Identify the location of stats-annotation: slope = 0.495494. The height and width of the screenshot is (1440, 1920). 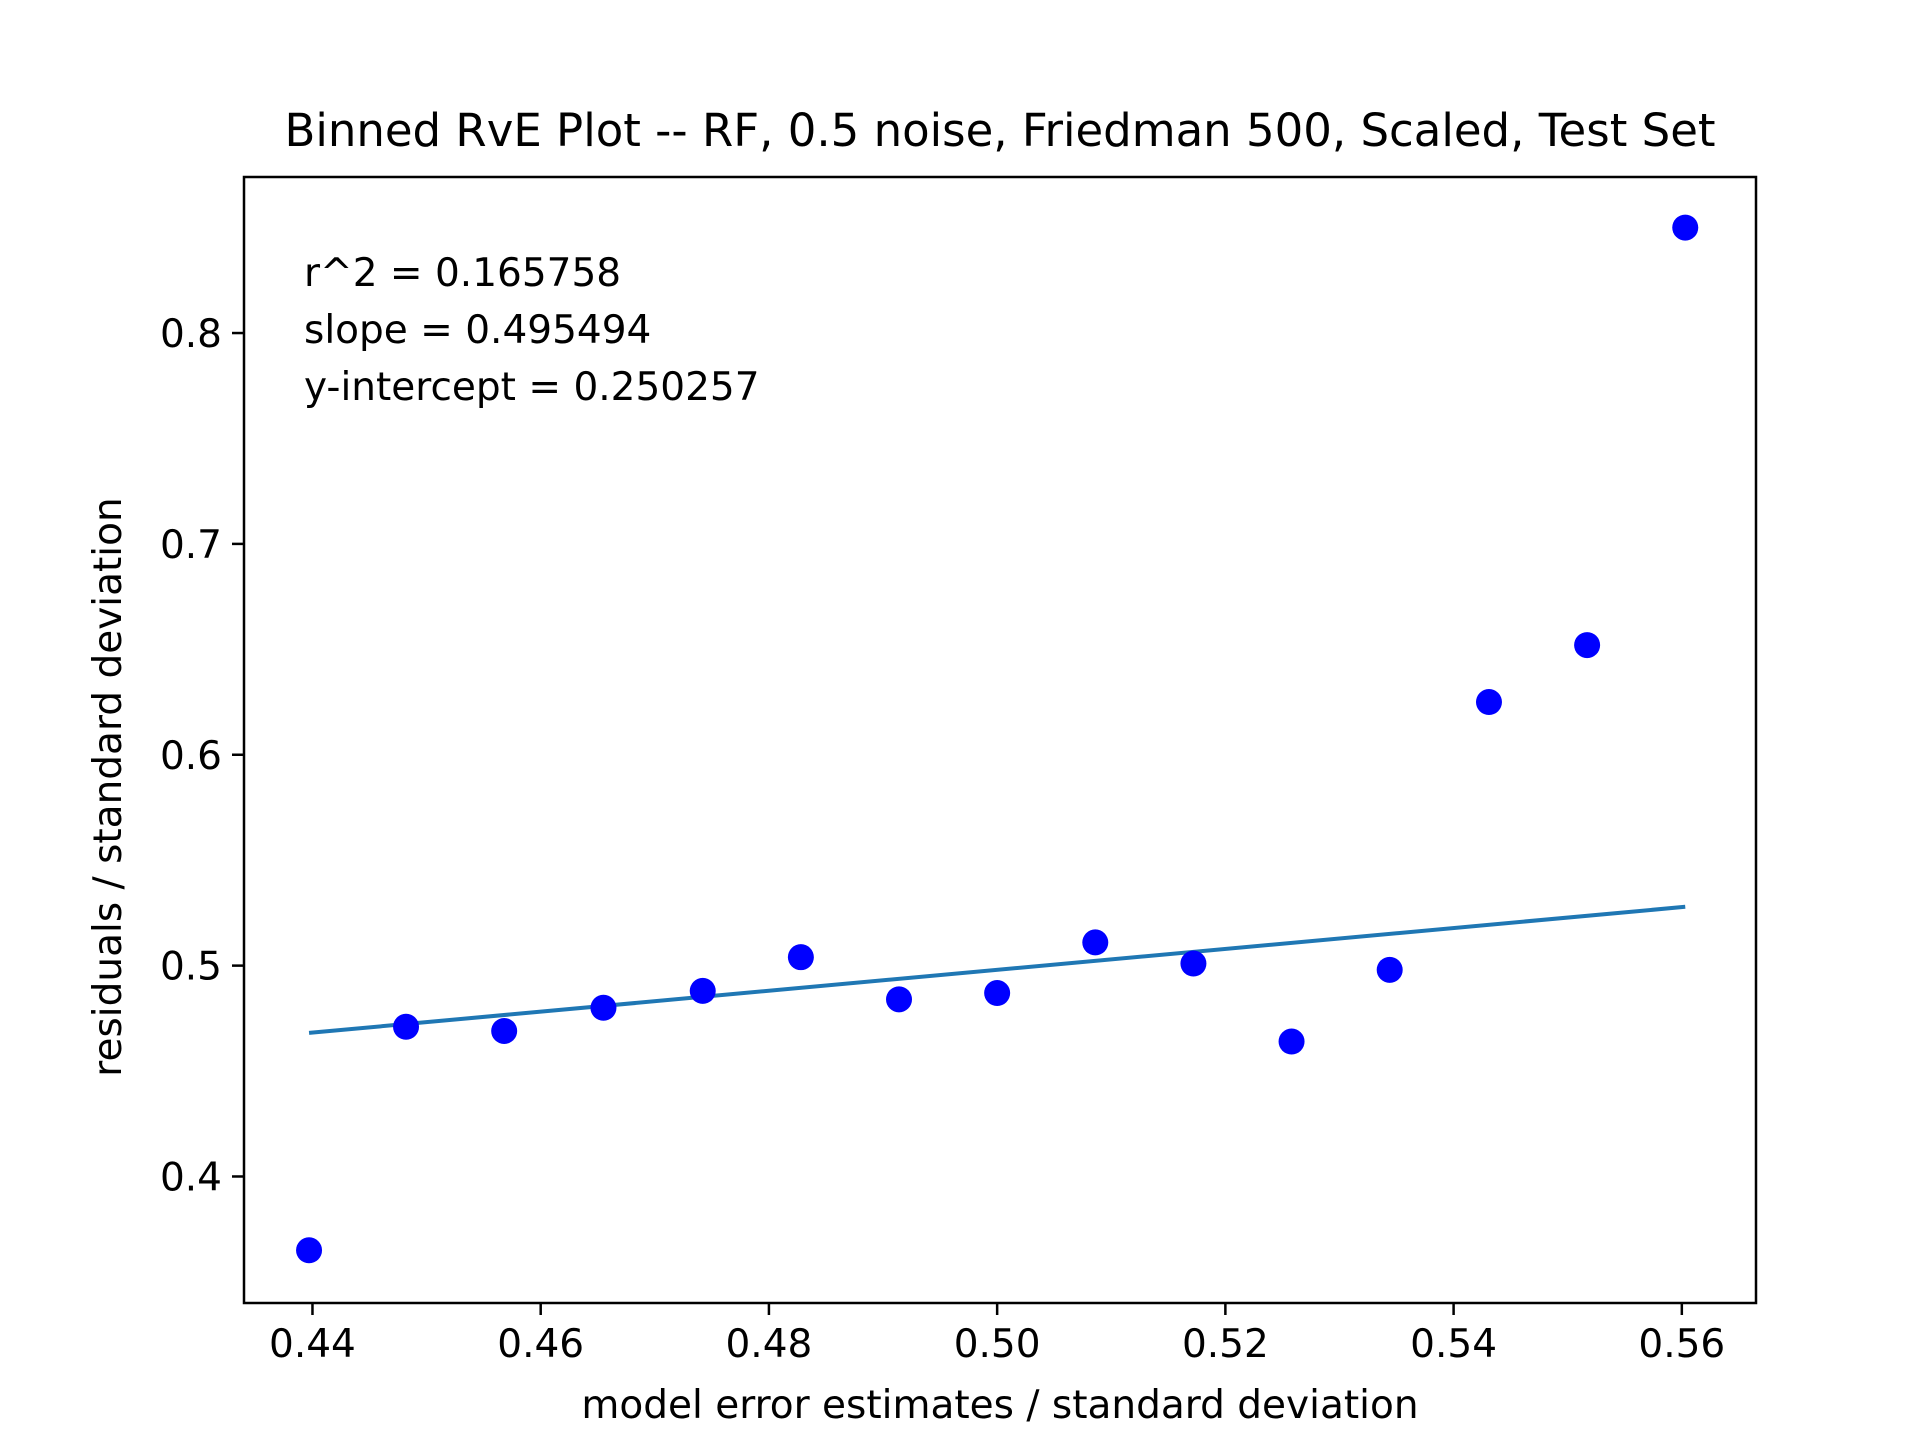
(477, 330).